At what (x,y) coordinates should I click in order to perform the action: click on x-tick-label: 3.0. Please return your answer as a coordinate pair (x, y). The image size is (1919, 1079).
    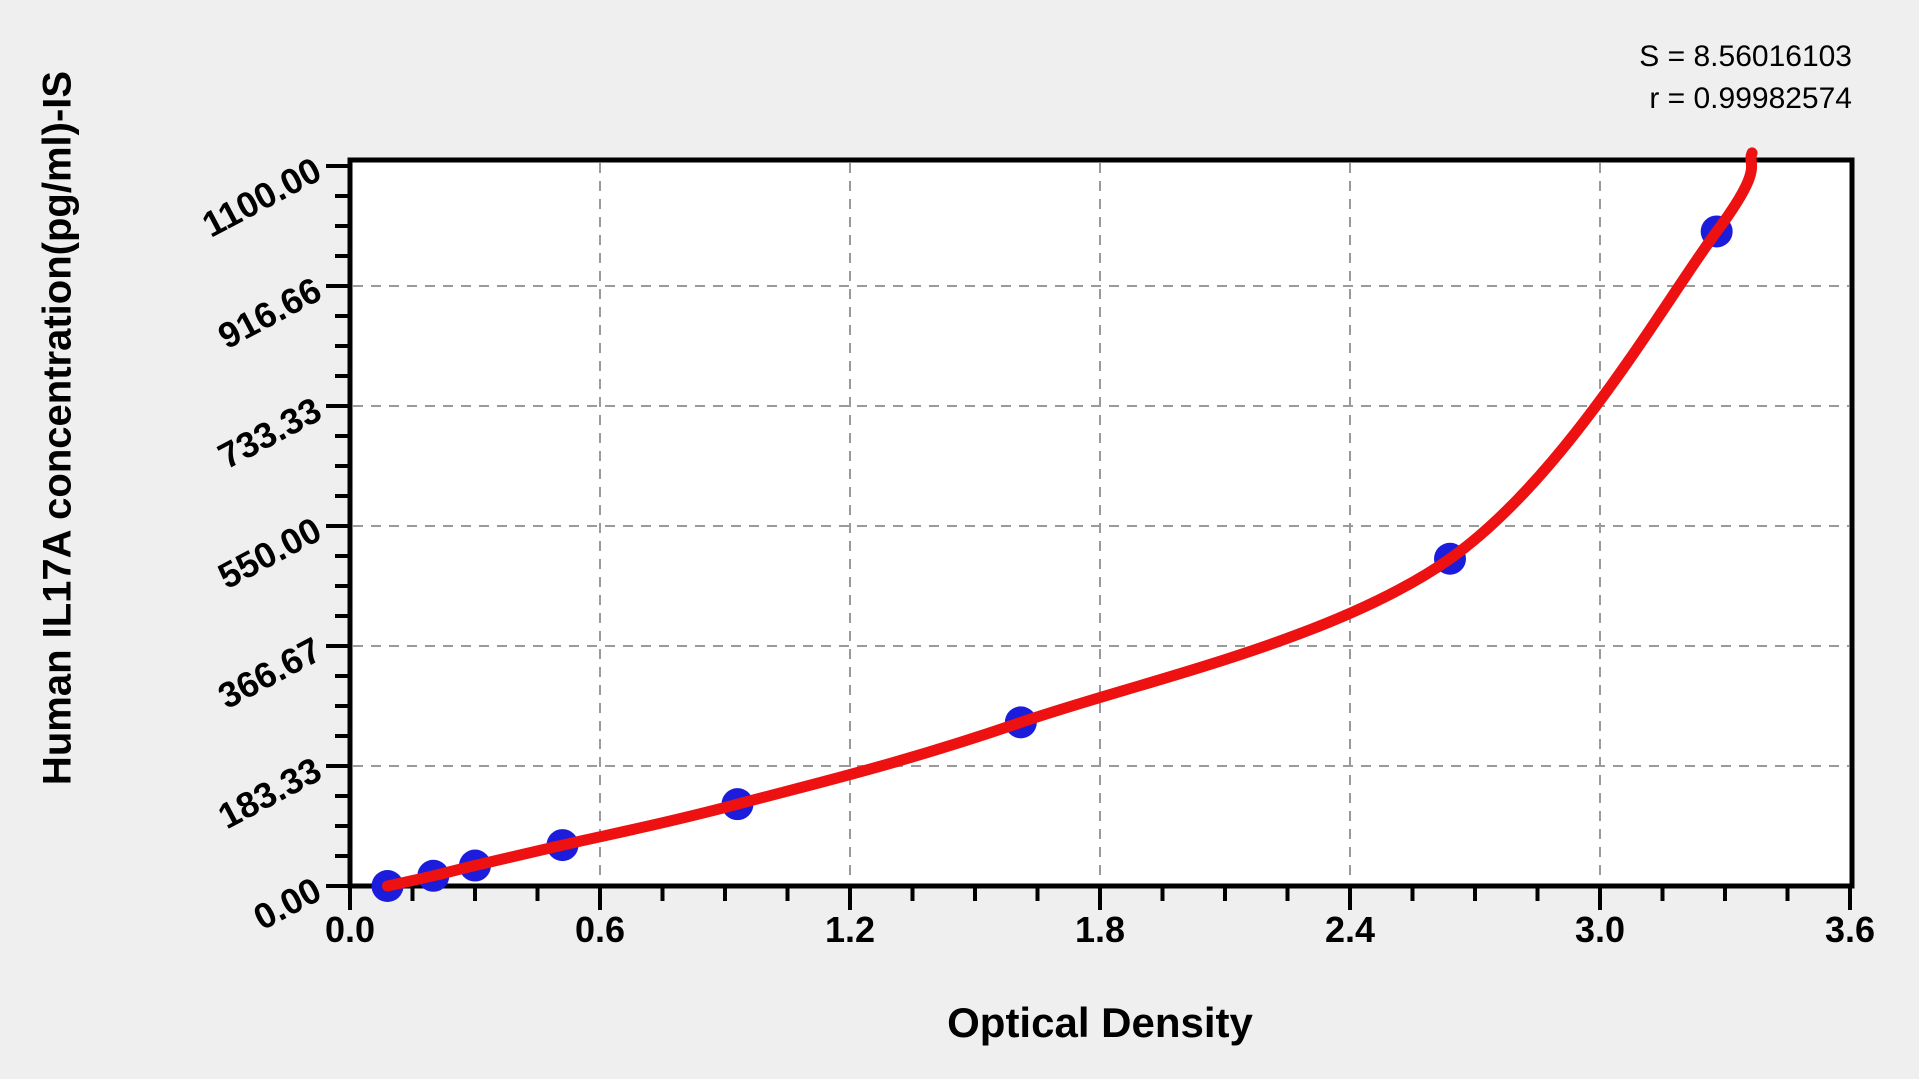
    Looking at the image, I should click on (1600, 929).